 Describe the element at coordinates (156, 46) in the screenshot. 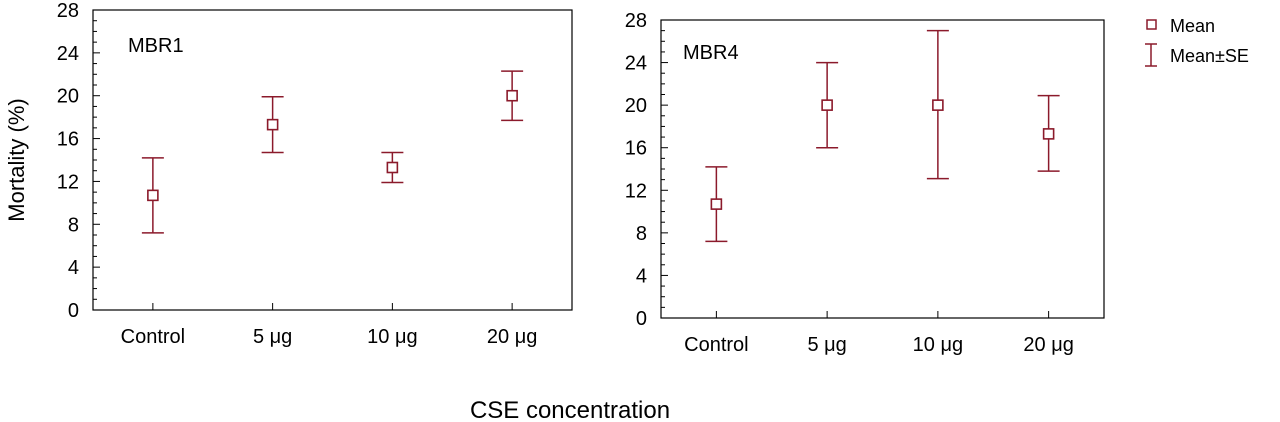

I see `panel-title: MBR1` at that location.